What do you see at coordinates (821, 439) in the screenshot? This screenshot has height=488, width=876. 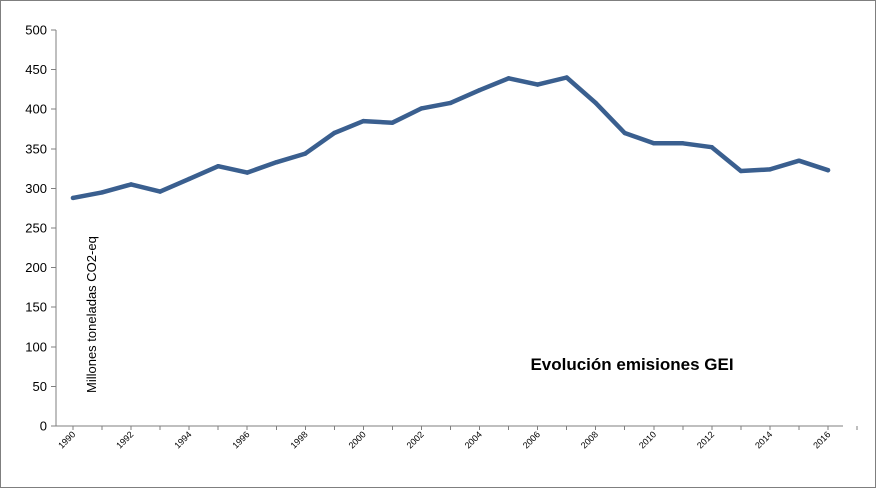 I see `x-tick-label: 2016` at bounding box center [821, 439].